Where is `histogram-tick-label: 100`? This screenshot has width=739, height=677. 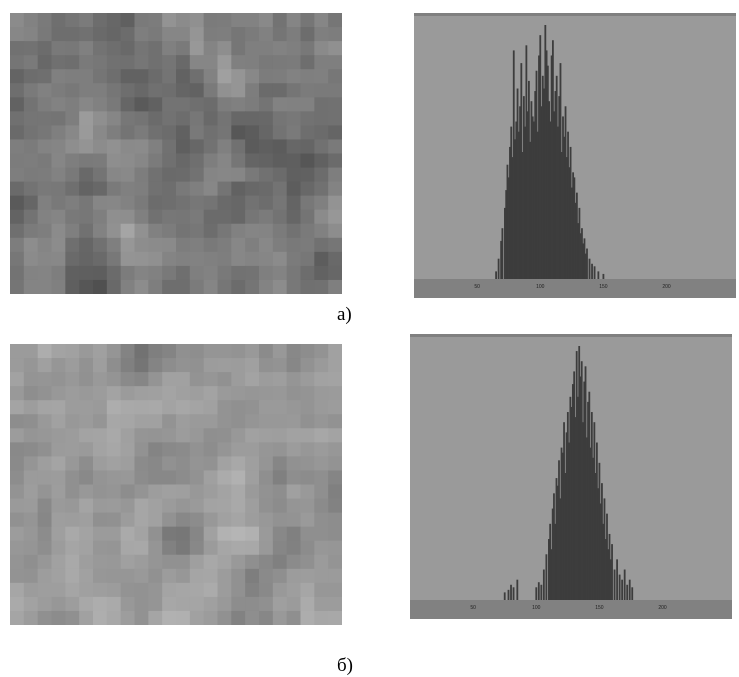
histogram-tick-label: 100 is located at coordinates (536, 608).